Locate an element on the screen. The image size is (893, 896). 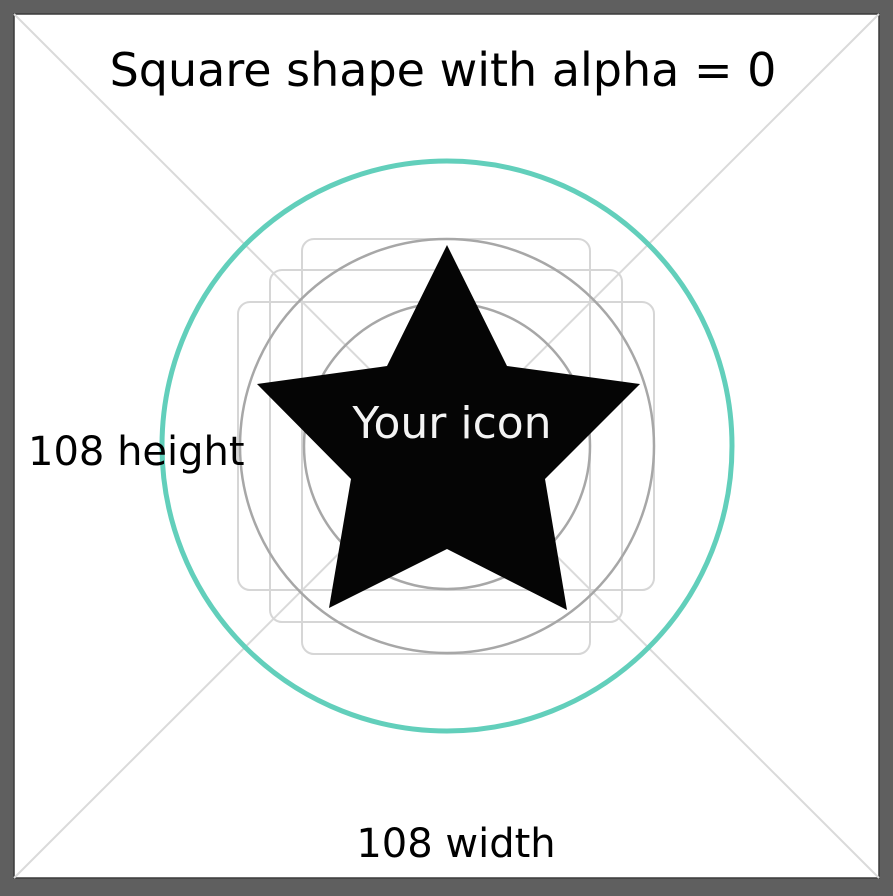
width-label: 108 width is located at coordinates (455, 844).